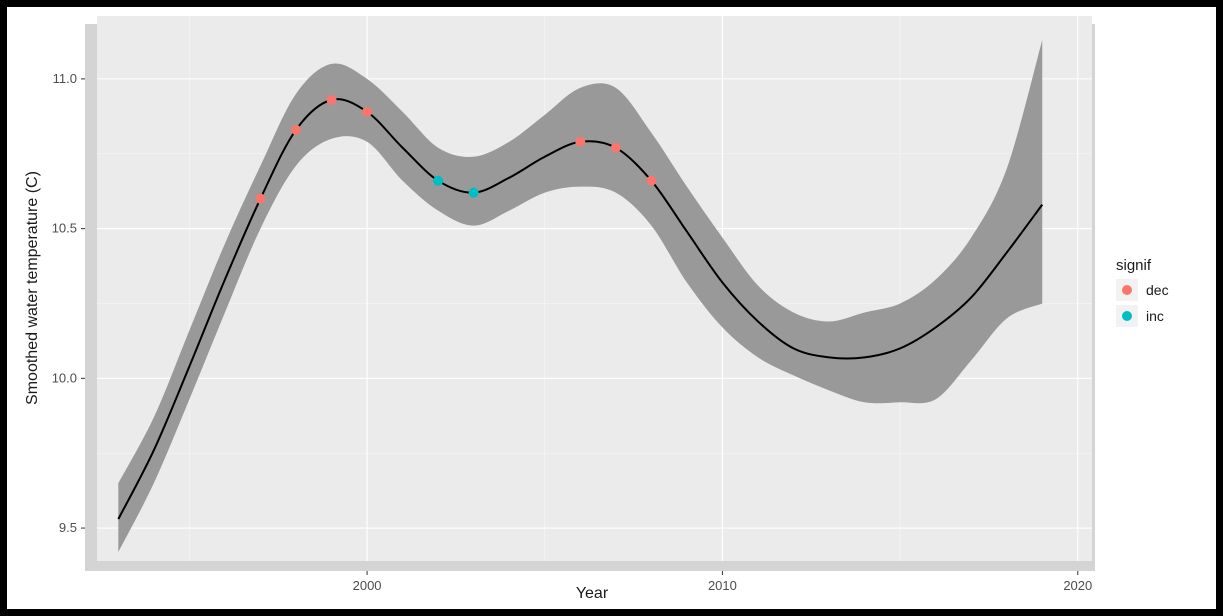 This screenshot has height=616, width=1223. Describe the element at coordinates (1127, 290) in the screenshot. I see `legend-marker-dec` at that location.